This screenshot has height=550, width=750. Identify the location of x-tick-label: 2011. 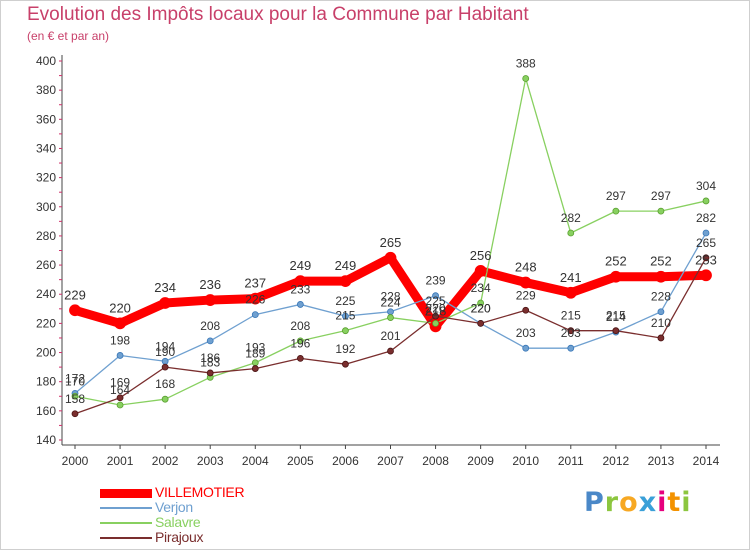
(571, 461).